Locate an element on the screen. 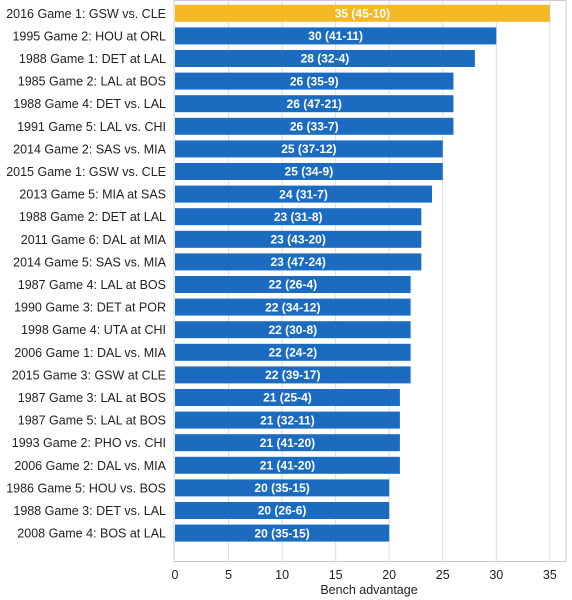  bar-data-label: 21 (25-4) is located at coordinates (287, 398).